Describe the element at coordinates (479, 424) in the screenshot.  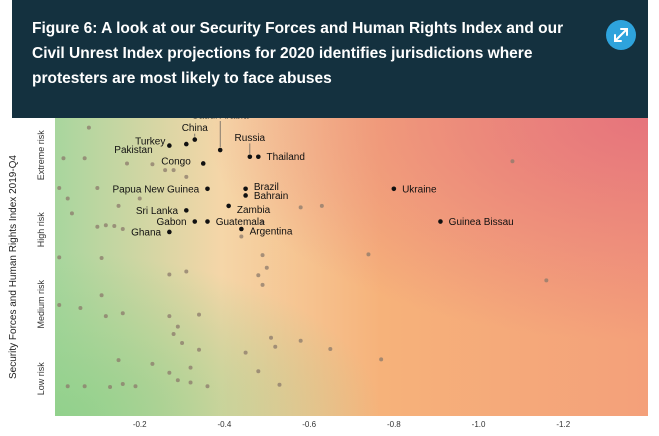
I see `x-tick-label: -1.0` at that location.